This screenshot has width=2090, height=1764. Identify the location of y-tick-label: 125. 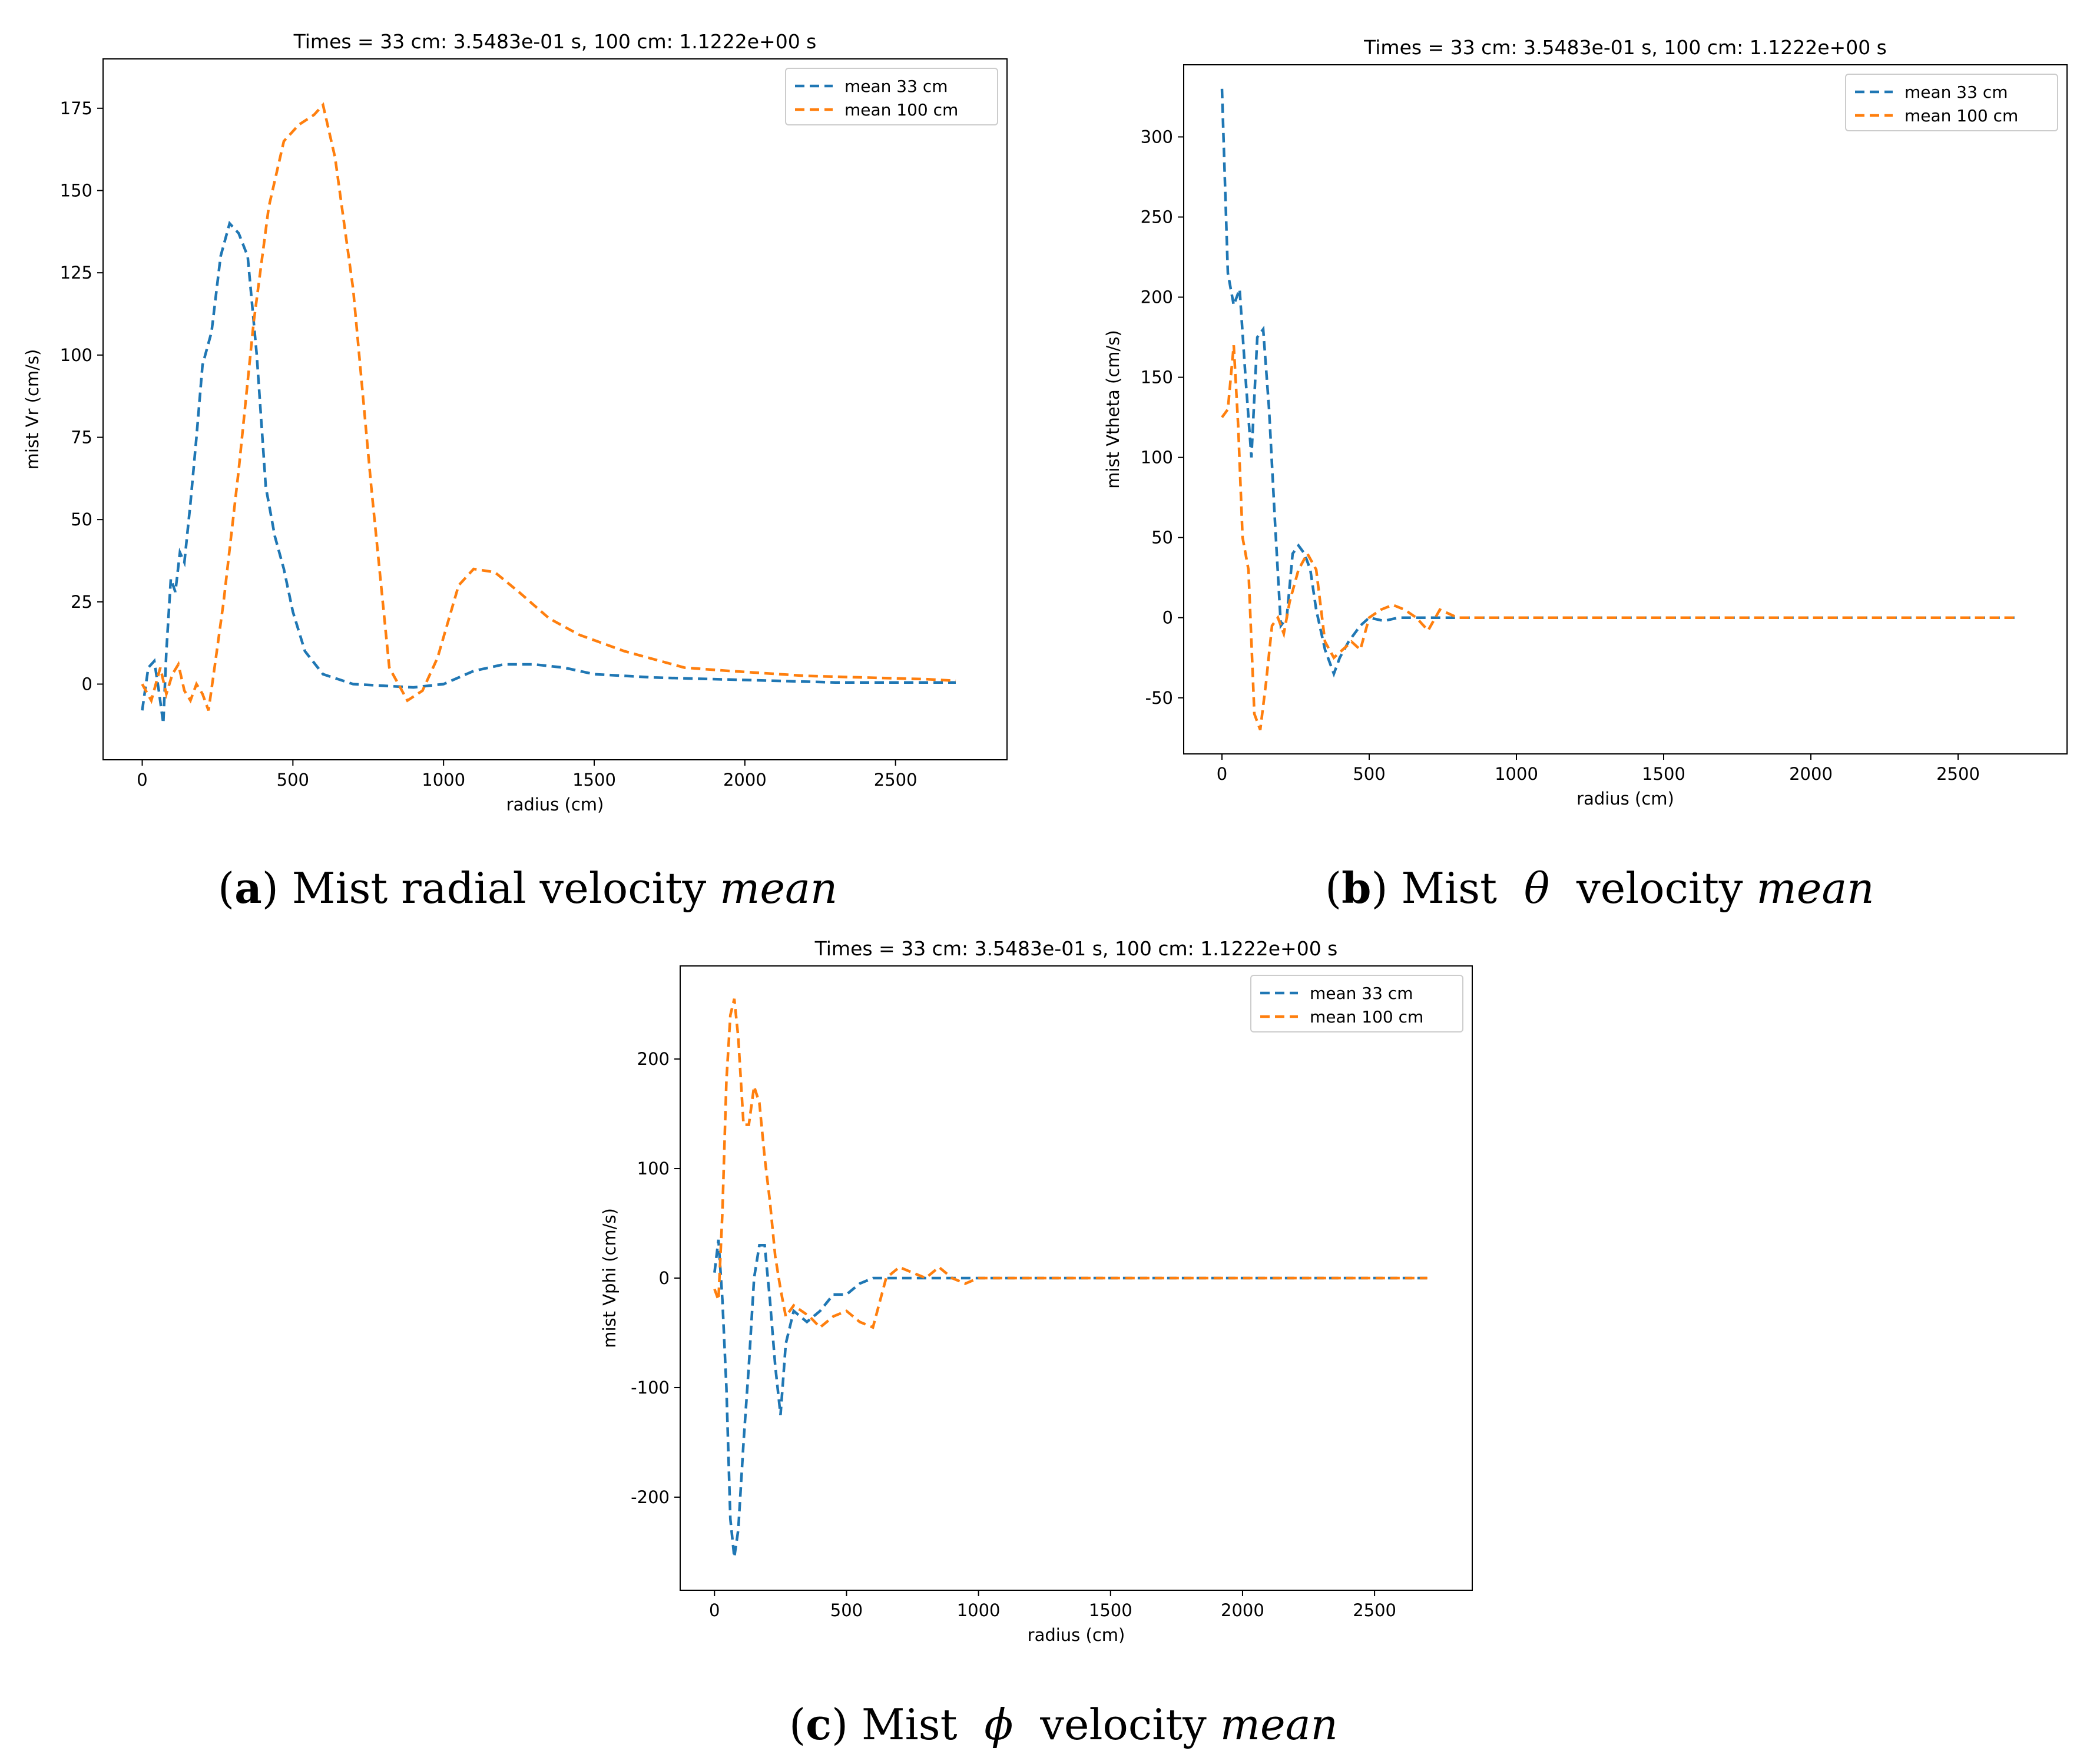
(76, 273).